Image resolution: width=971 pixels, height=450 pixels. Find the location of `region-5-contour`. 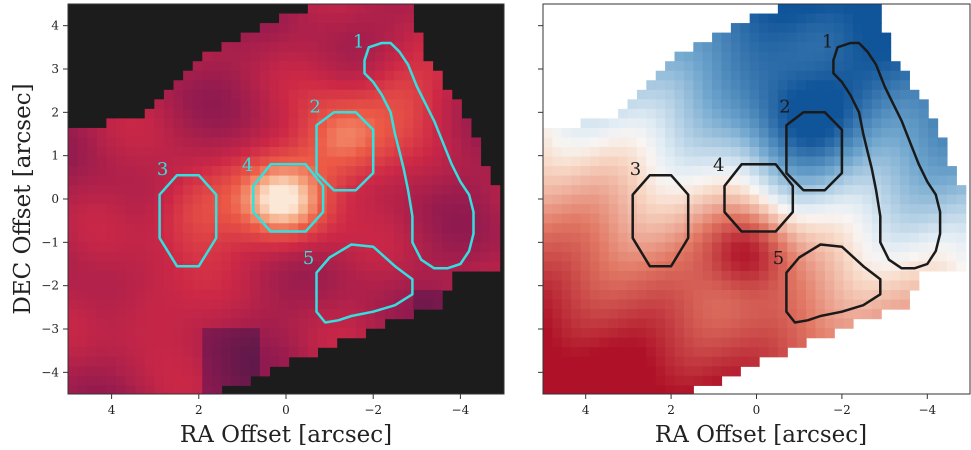

region-5-contour is located at coordinates (364, 283).